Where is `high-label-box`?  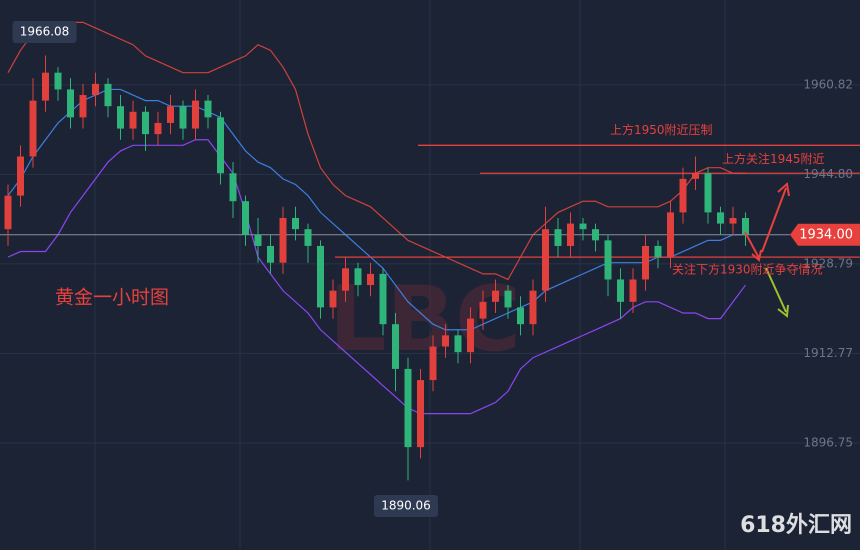 high-label-box is located at coordinates (44, 32).